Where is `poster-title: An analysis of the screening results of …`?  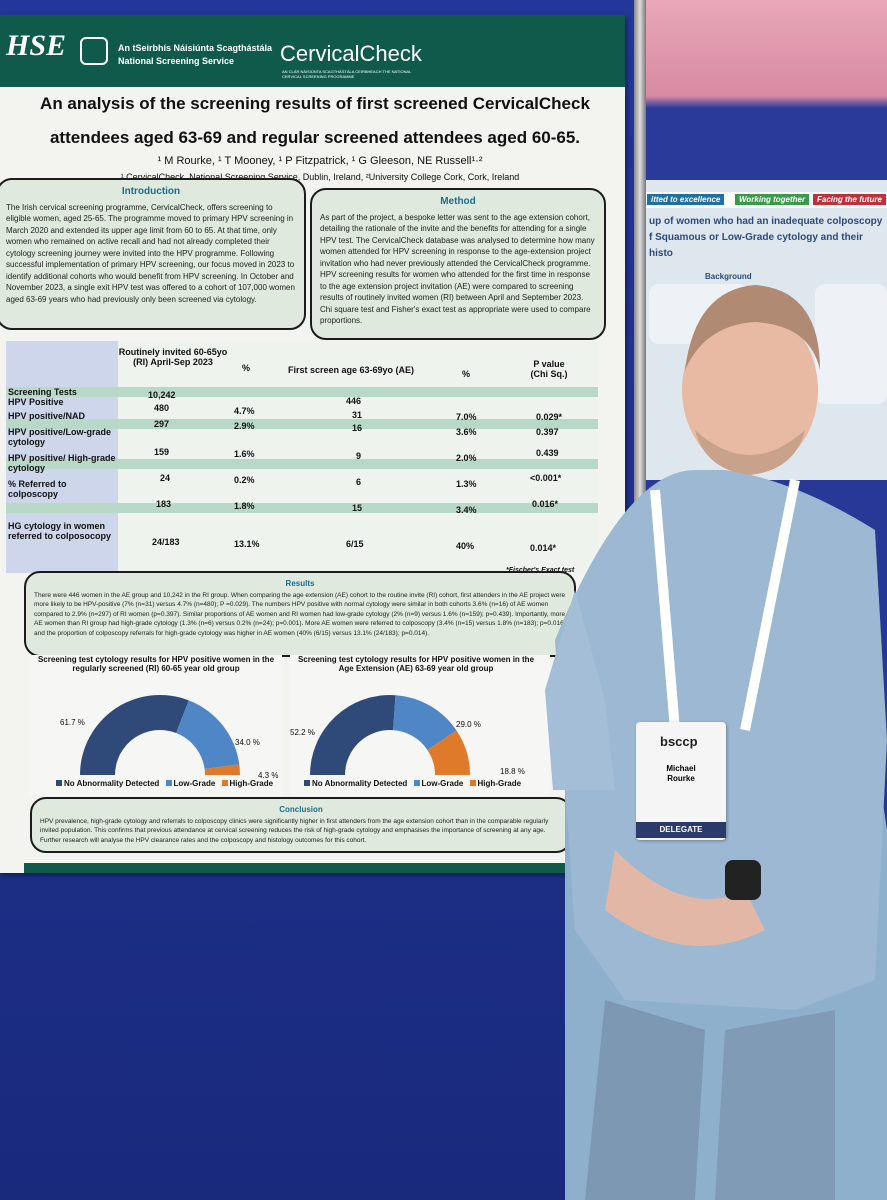 poster-title: An analysis of the screening results of … is located at coordinates (315, 120).